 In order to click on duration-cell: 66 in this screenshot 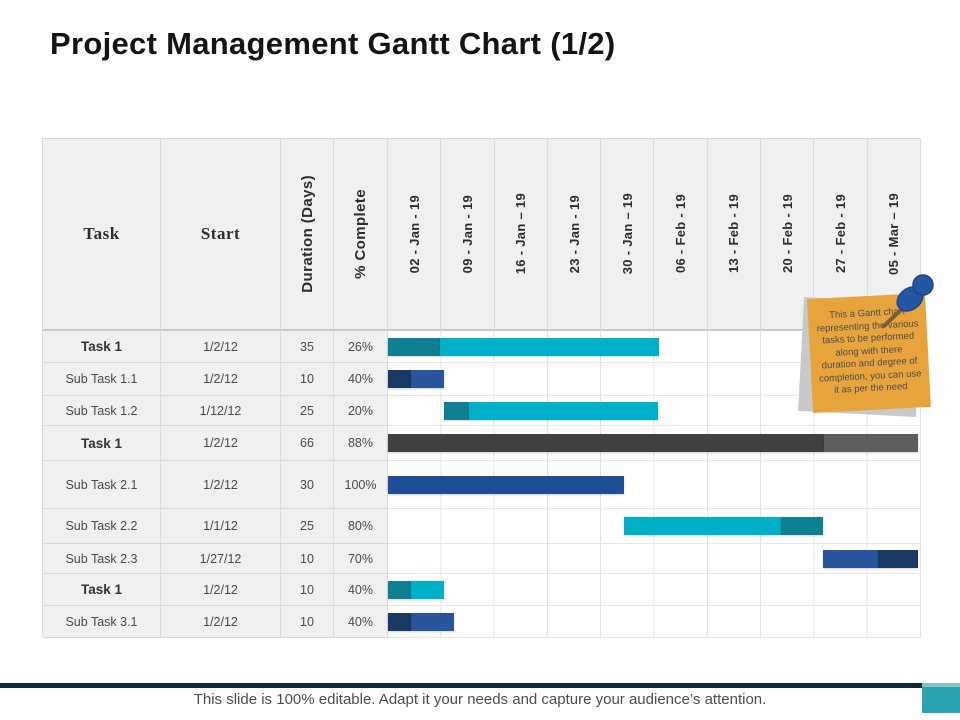, I will do `click(307, 443)`.